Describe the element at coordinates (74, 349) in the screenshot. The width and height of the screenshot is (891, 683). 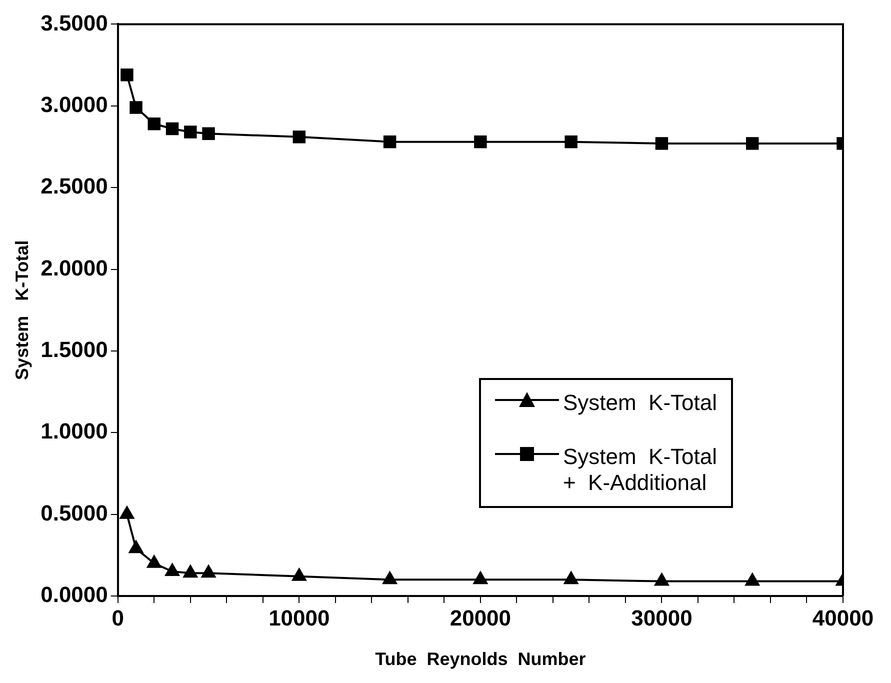
I see `y-tick-label: 1.5000` at that location.